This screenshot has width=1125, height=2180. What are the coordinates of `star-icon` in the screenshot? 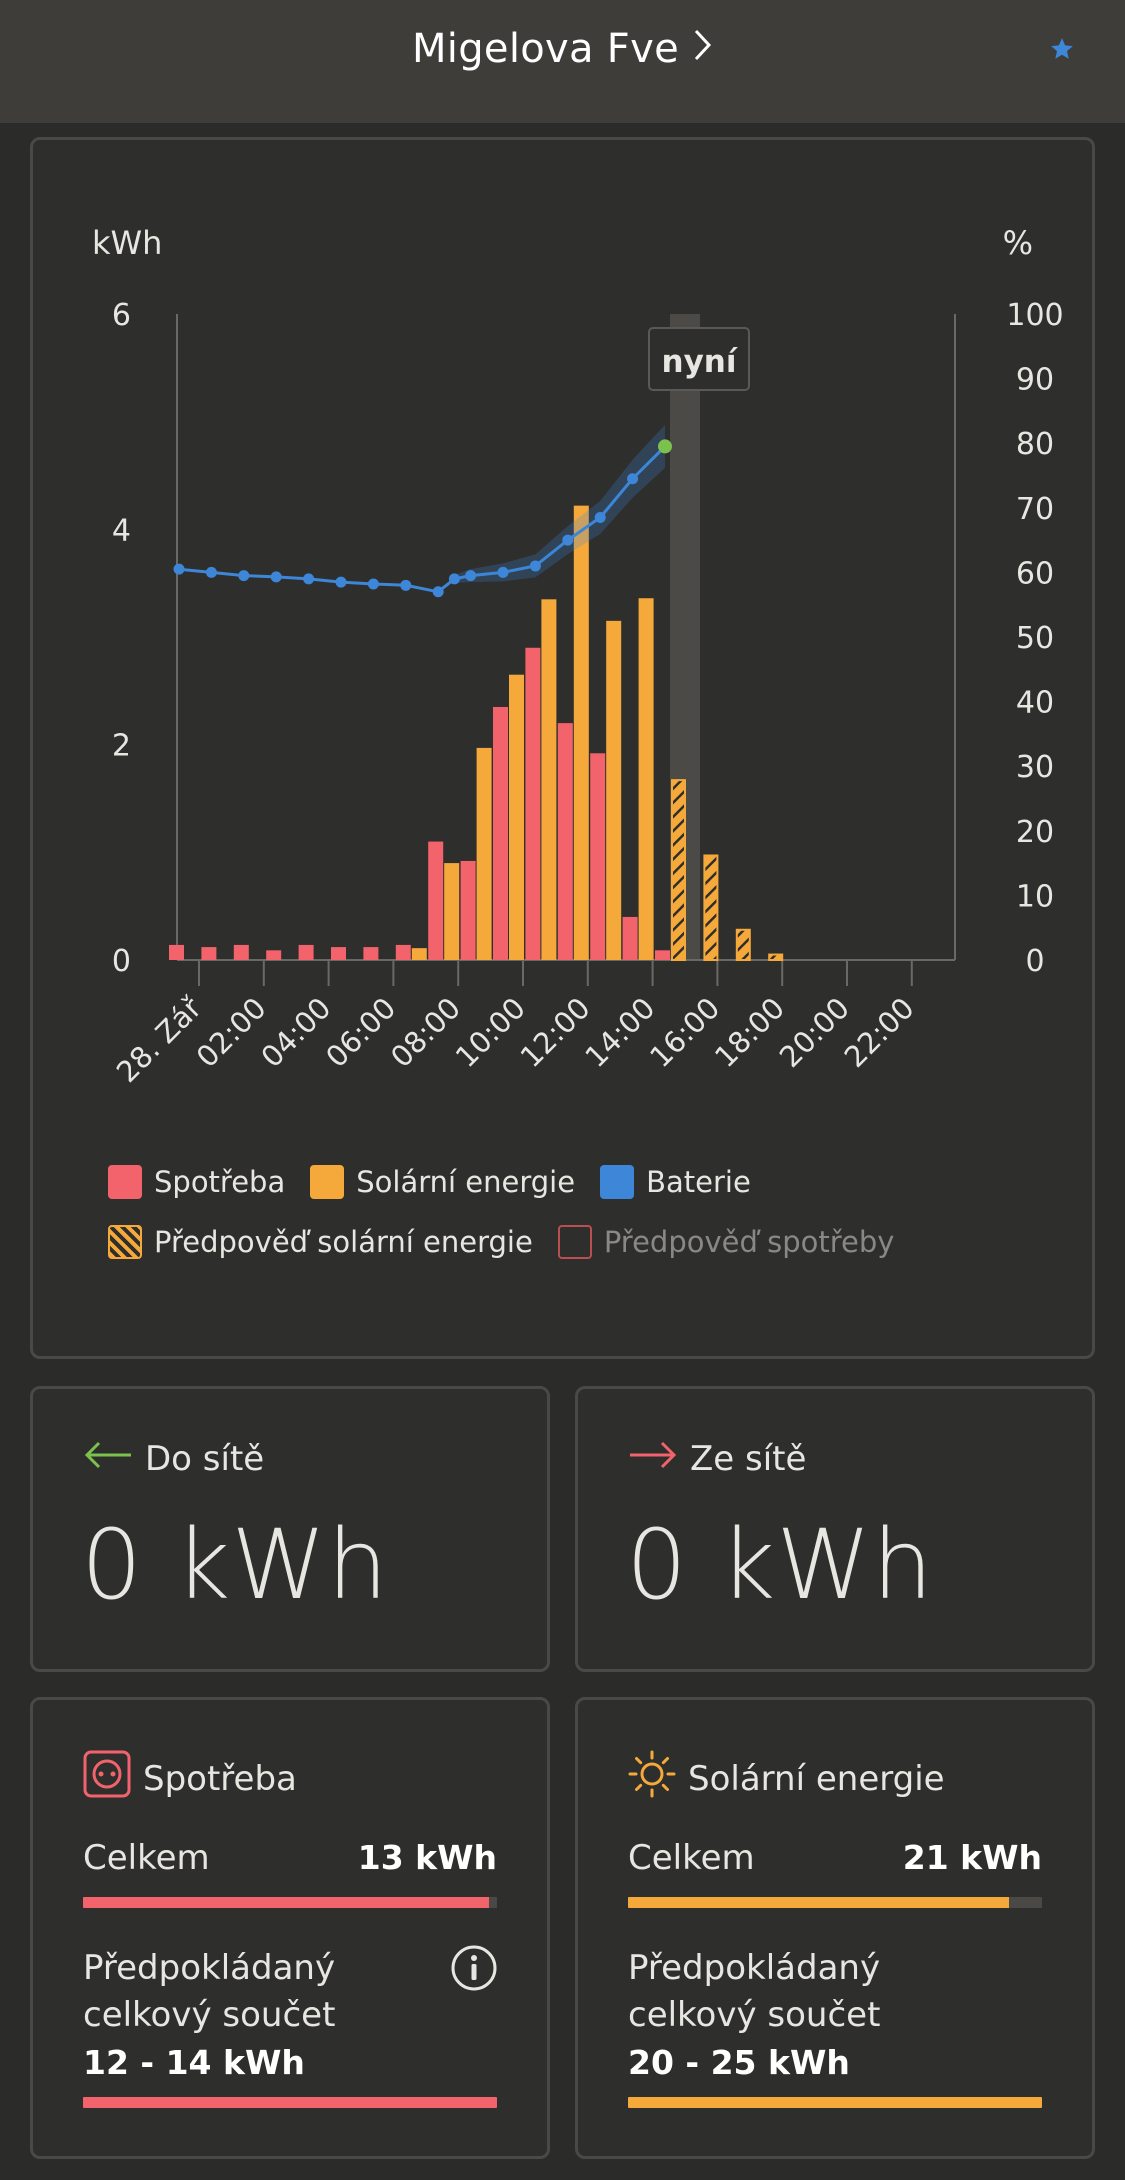 It's located at (1062, 49).